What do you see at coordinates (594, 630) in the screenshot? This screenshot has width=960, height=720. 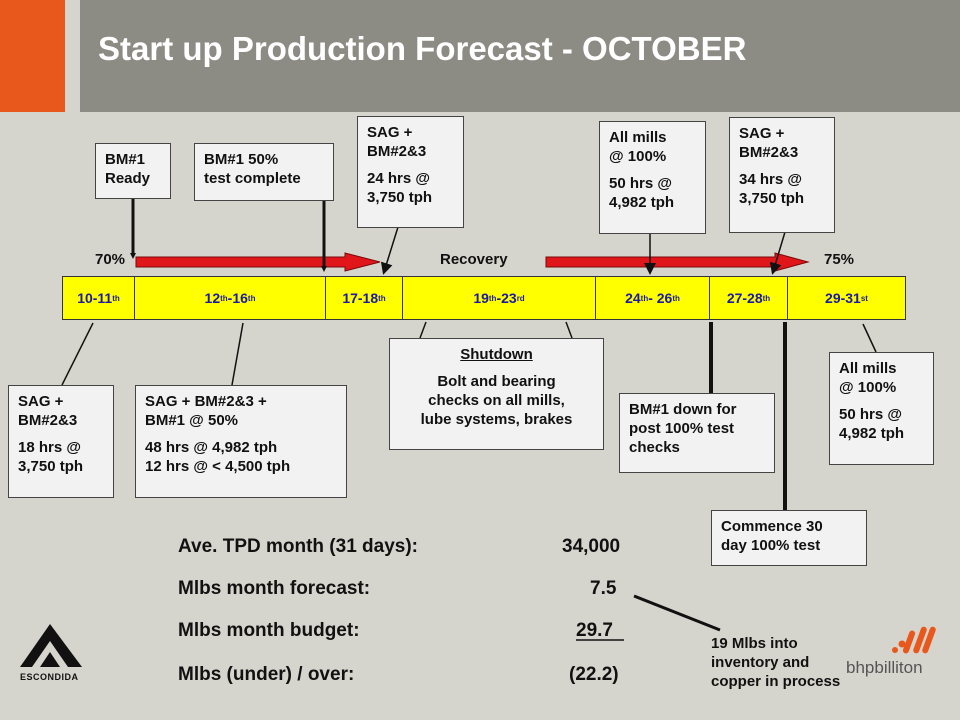 I see `summary-value-budget: 29.7` at bounding box center [594, 630].